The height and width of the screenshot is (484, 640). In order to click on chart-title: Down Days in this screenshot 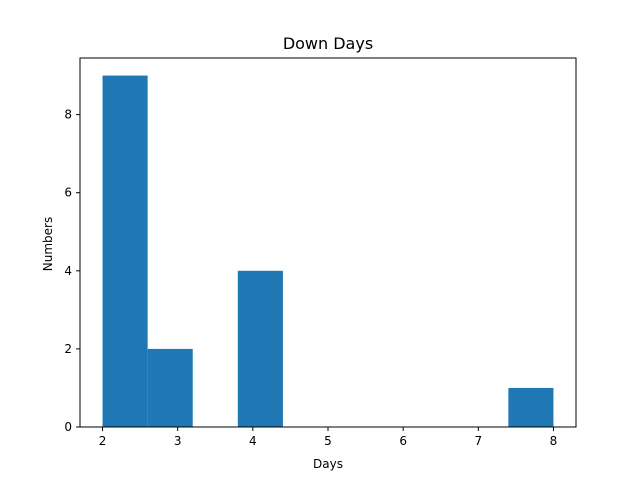, I will do `click(328, 43)`.